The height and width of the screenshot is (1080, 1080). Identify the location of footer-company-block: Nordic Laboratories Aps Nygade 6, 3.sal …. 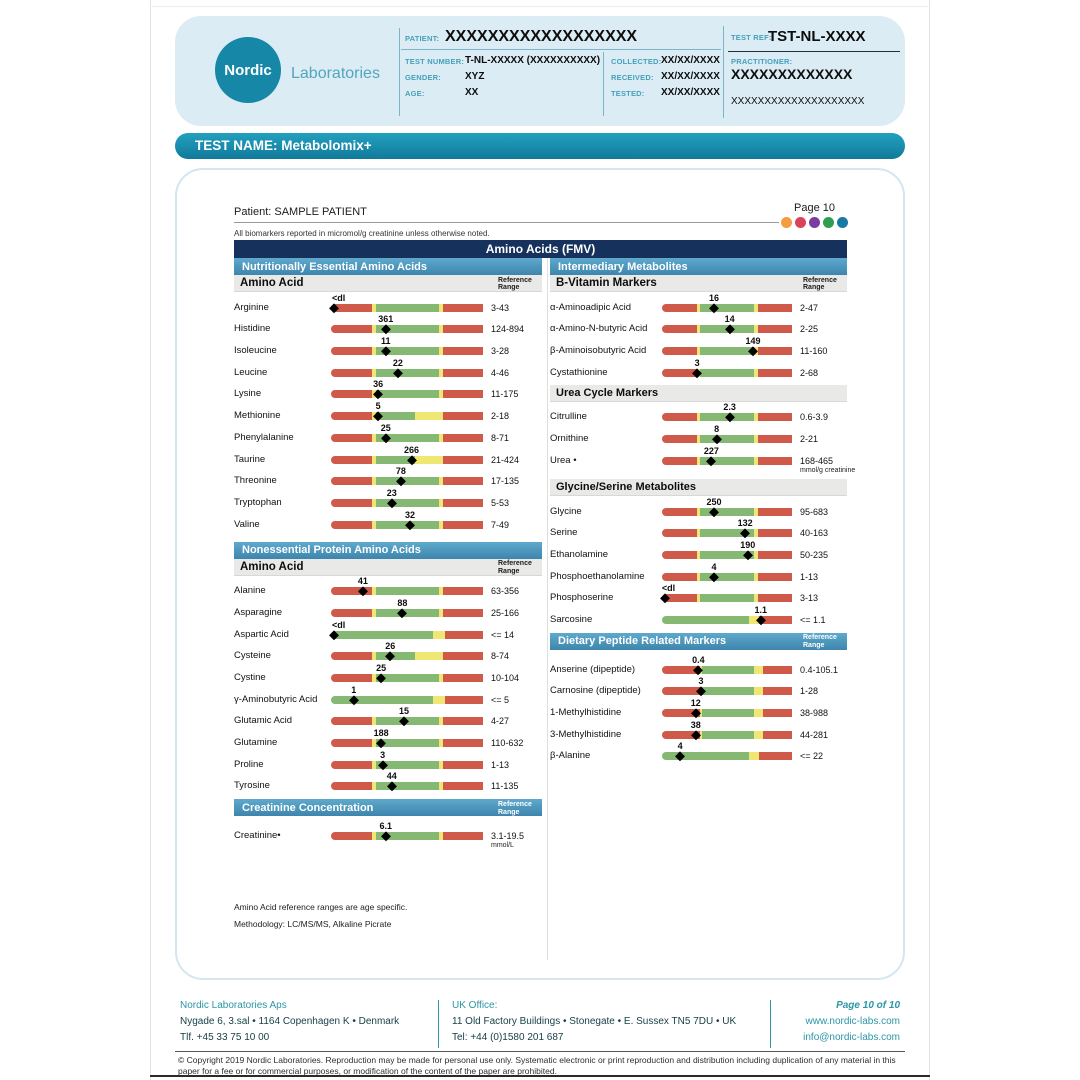
(289, 1022).